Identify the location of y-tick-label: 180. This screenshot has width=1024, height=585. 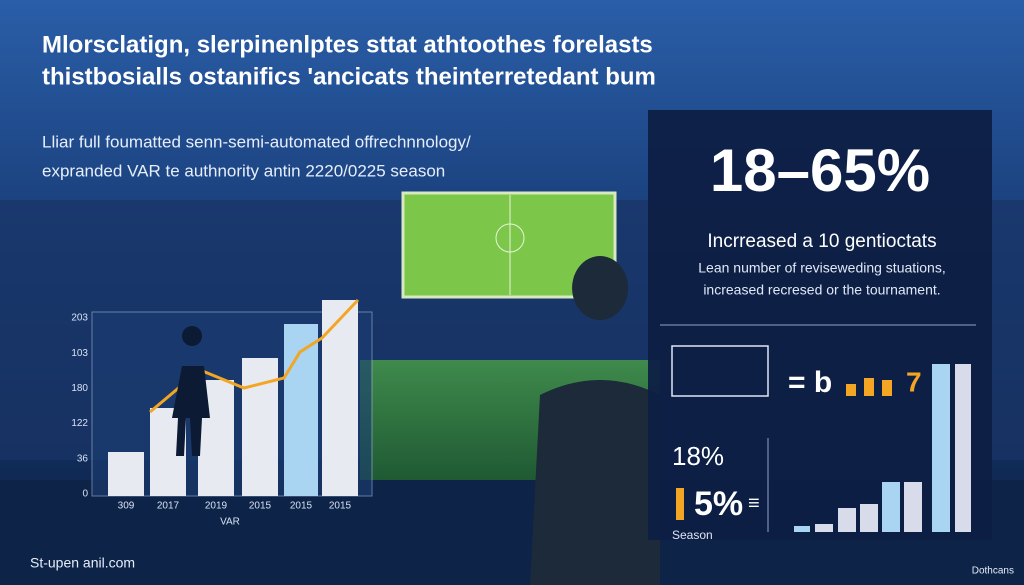
(79, 388).